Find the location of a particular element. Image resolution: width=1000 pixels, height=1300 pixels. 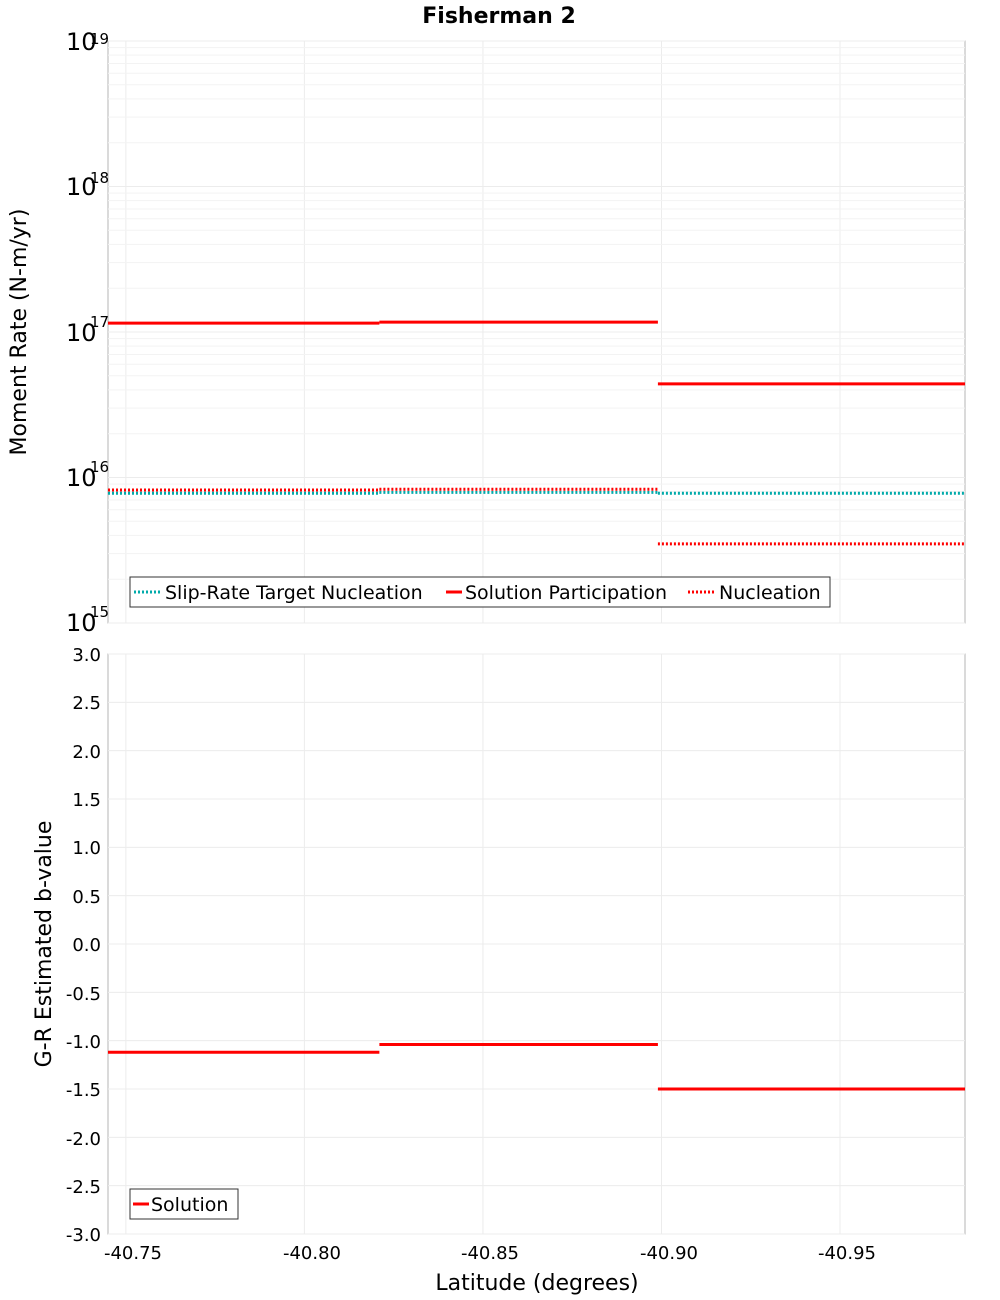

chart-title: Fisherman 2 is located at coordinates (499, 16).